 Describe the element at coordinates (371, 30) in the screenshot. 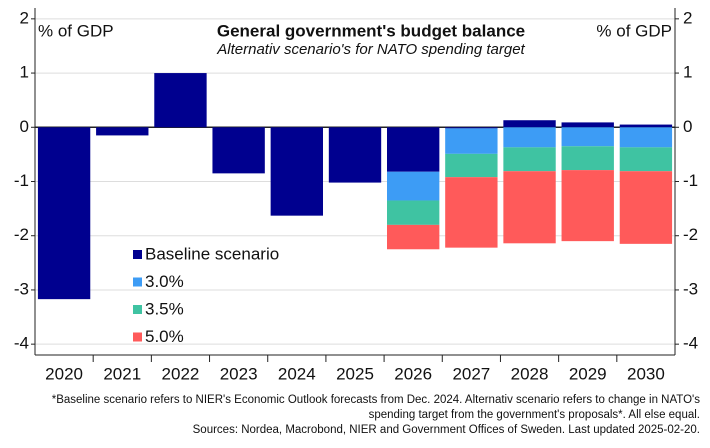

I see `chart-title: General government's budget balance` at that location.